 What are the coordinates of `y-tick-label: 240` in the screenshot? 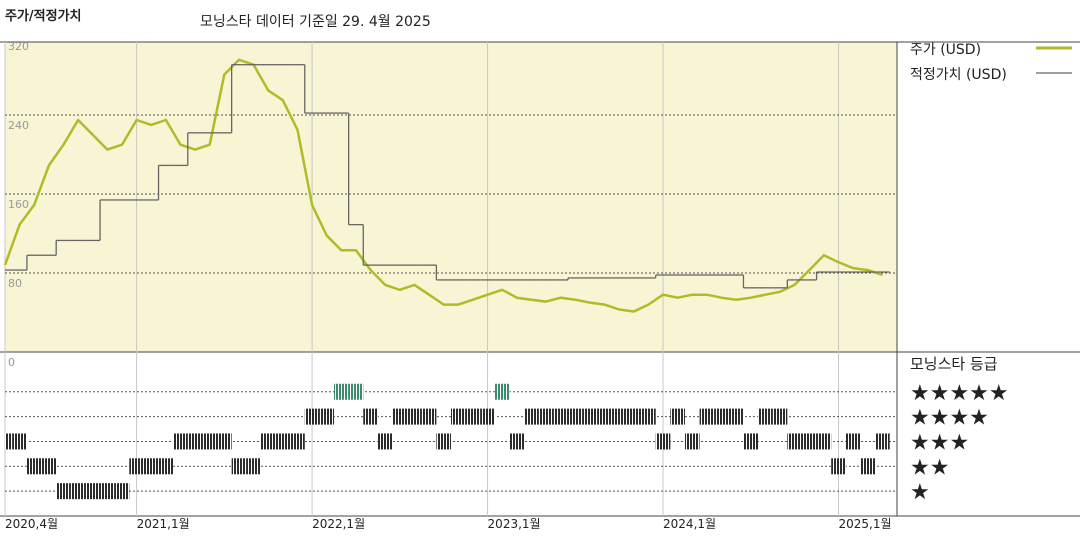 It's located at (18, 125).